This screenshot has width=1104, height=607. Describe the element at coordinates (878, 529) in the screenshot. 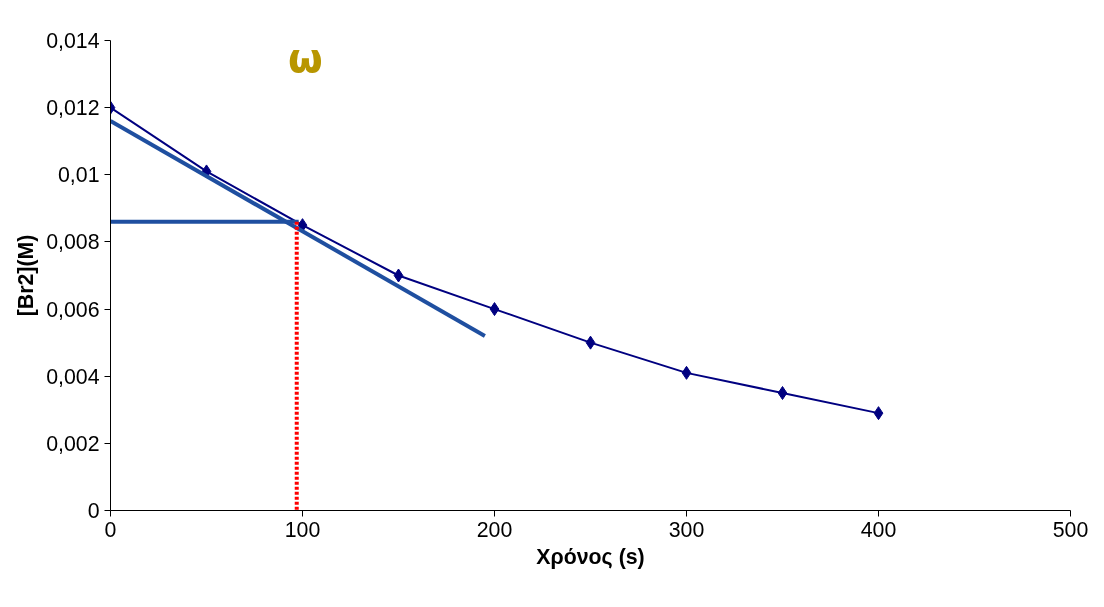

I see `x-tick-label: 400` at that location.